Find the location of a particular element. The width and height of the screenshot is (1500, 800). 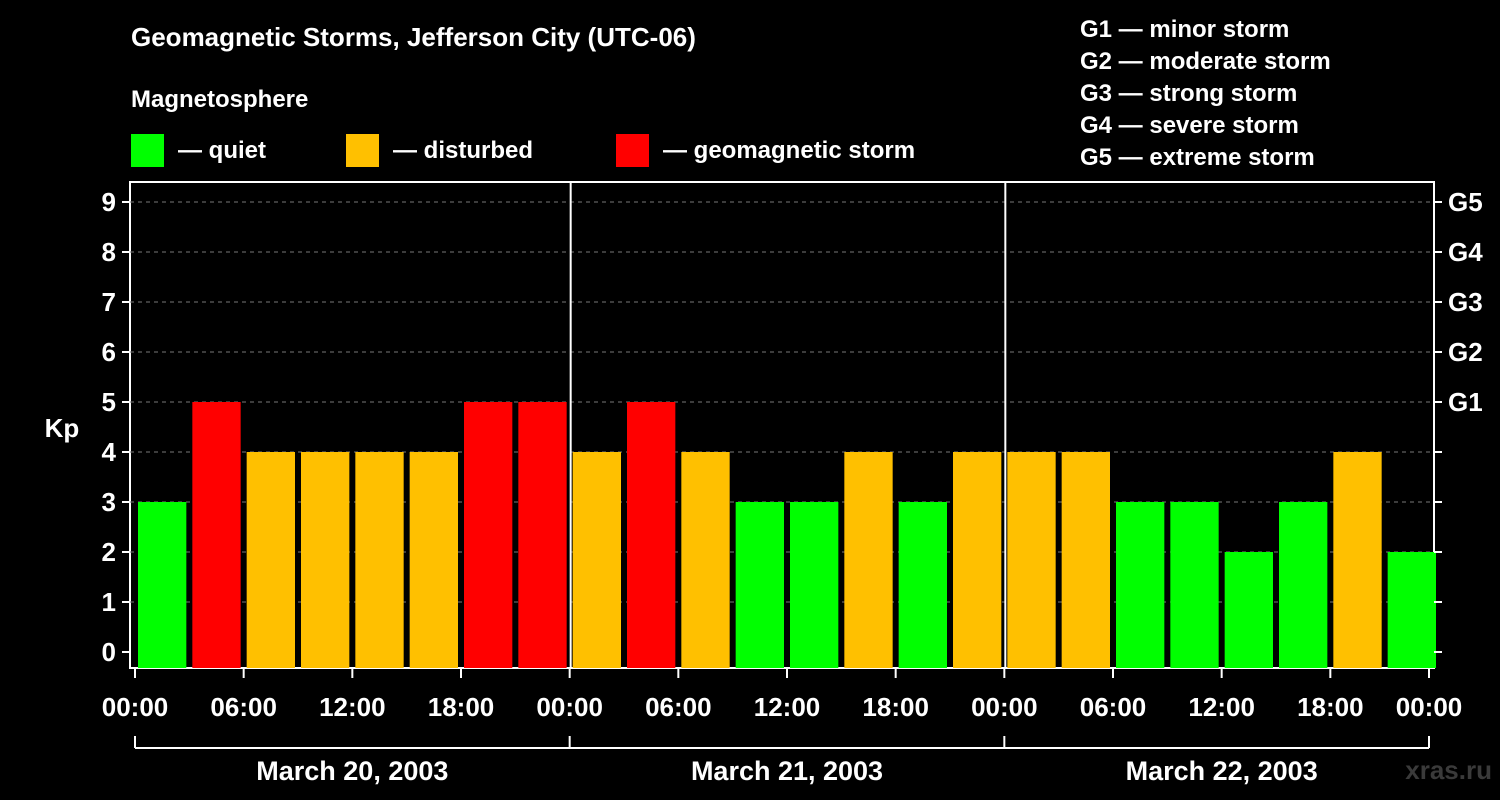

legend-item-storm: — geomagnetic storm is located at coordinates (765, 150).